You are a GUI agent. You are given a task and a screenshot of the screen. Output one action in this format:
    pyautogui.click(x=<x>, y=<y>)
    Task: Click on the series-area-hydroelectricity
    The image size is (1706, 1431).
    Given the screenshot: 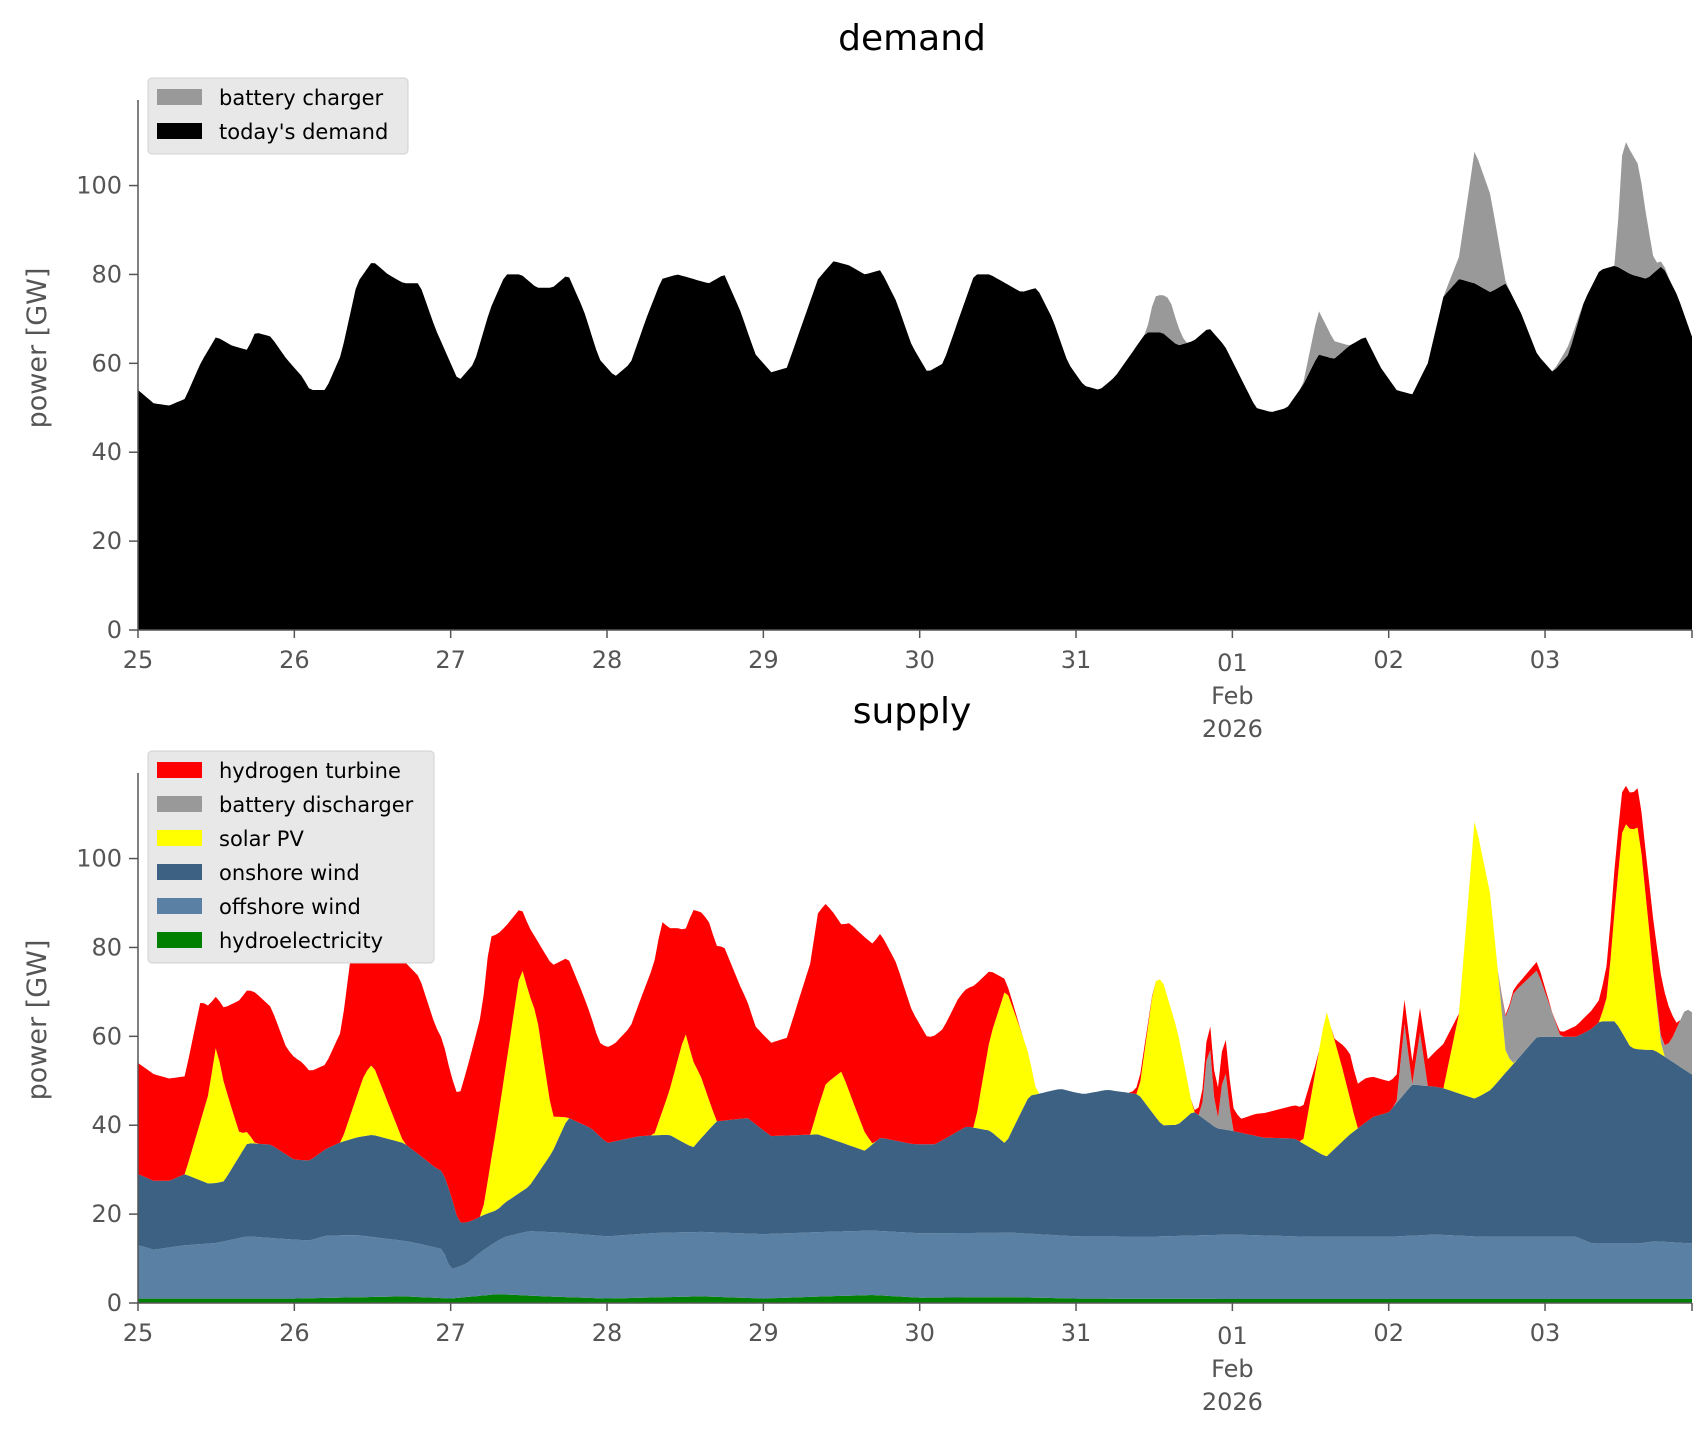 What is the action you would take?
    pyautogui.click(x=915, y=1298)
    